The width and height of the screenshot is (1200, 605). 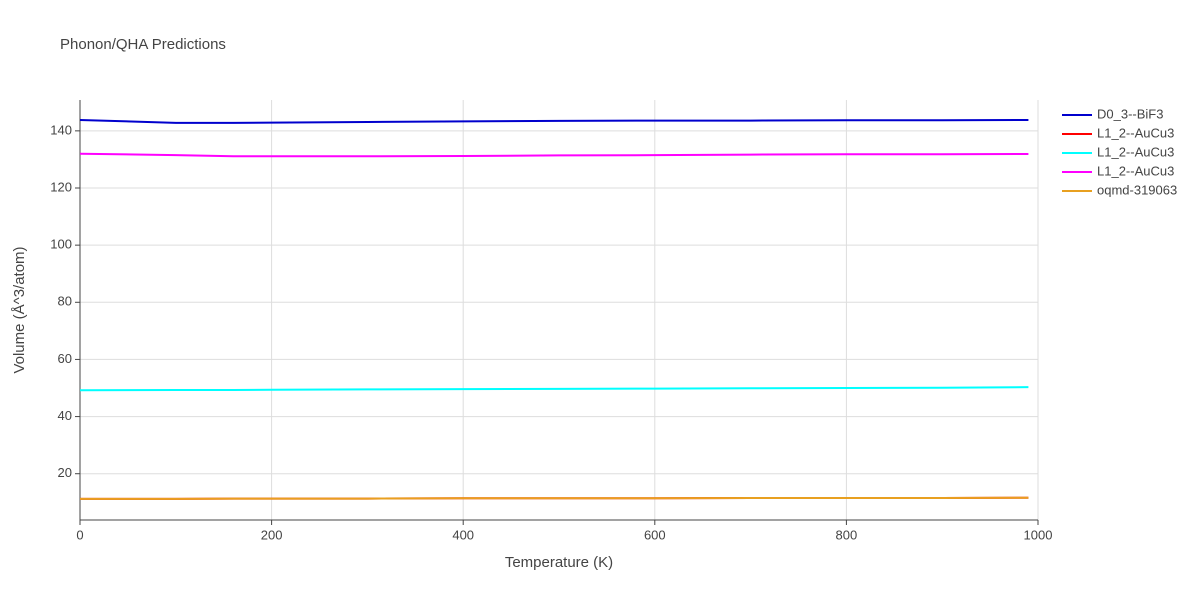 What do you see at coordinates (65, 415) in the screenshot?
I see `y-tick-label: 40` at bounding box center [65, 415].